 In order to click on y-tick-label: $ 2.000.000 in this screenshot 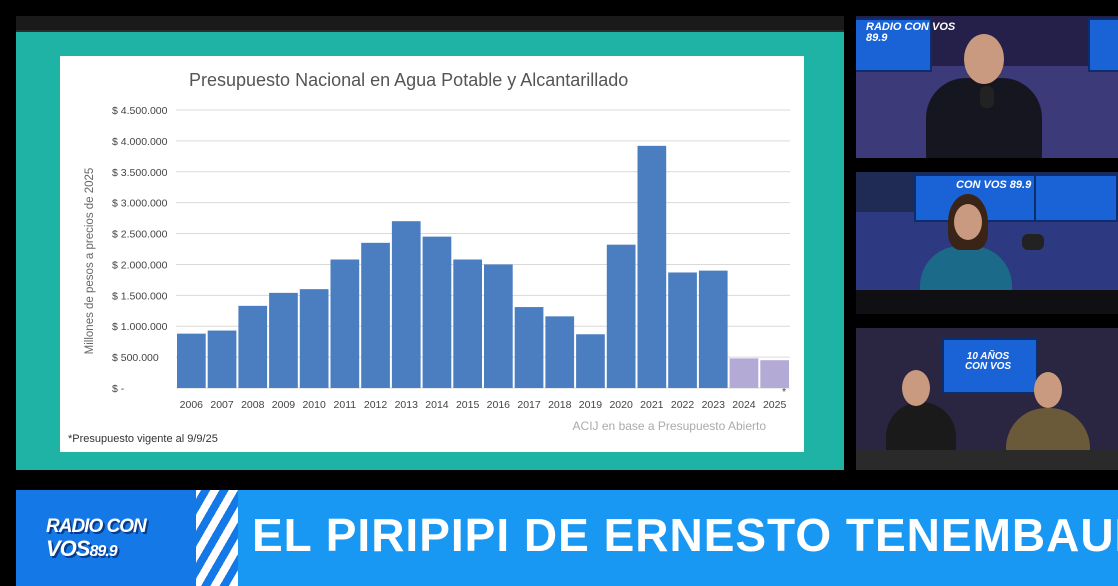, I will do `click(140, 265)`.